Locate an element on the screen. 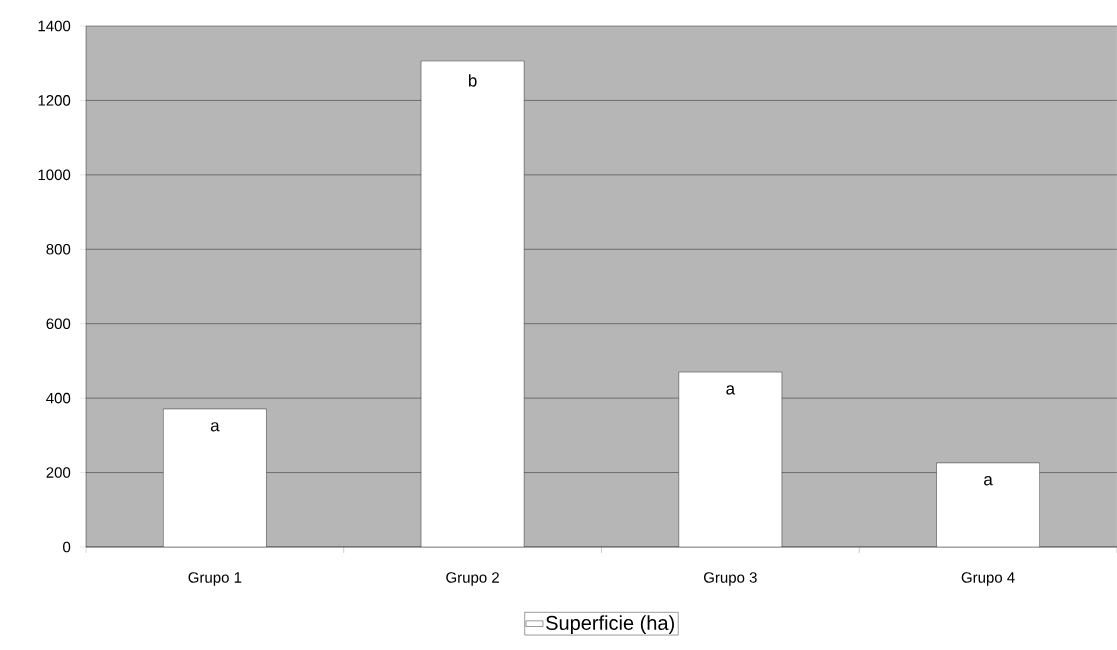 Image resolution: width=1117 pixels, height=650 pixels. y-tick-label: 1200 is located at coordinates (54, 100).